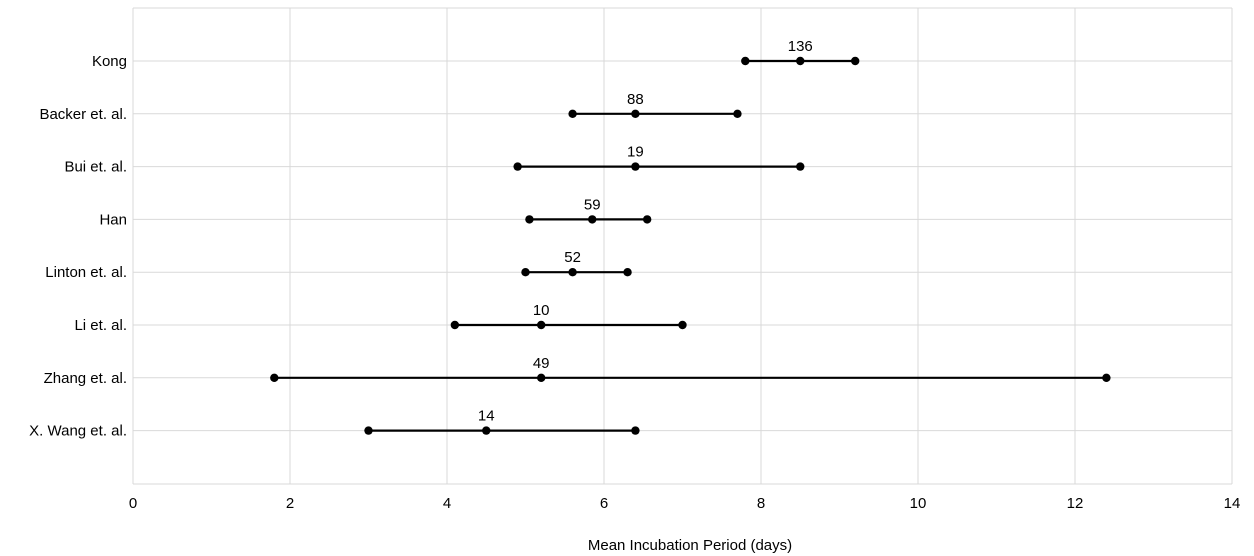  I want to click on x-axis-title: Mean Incubation Period (days), so click(690, 545).